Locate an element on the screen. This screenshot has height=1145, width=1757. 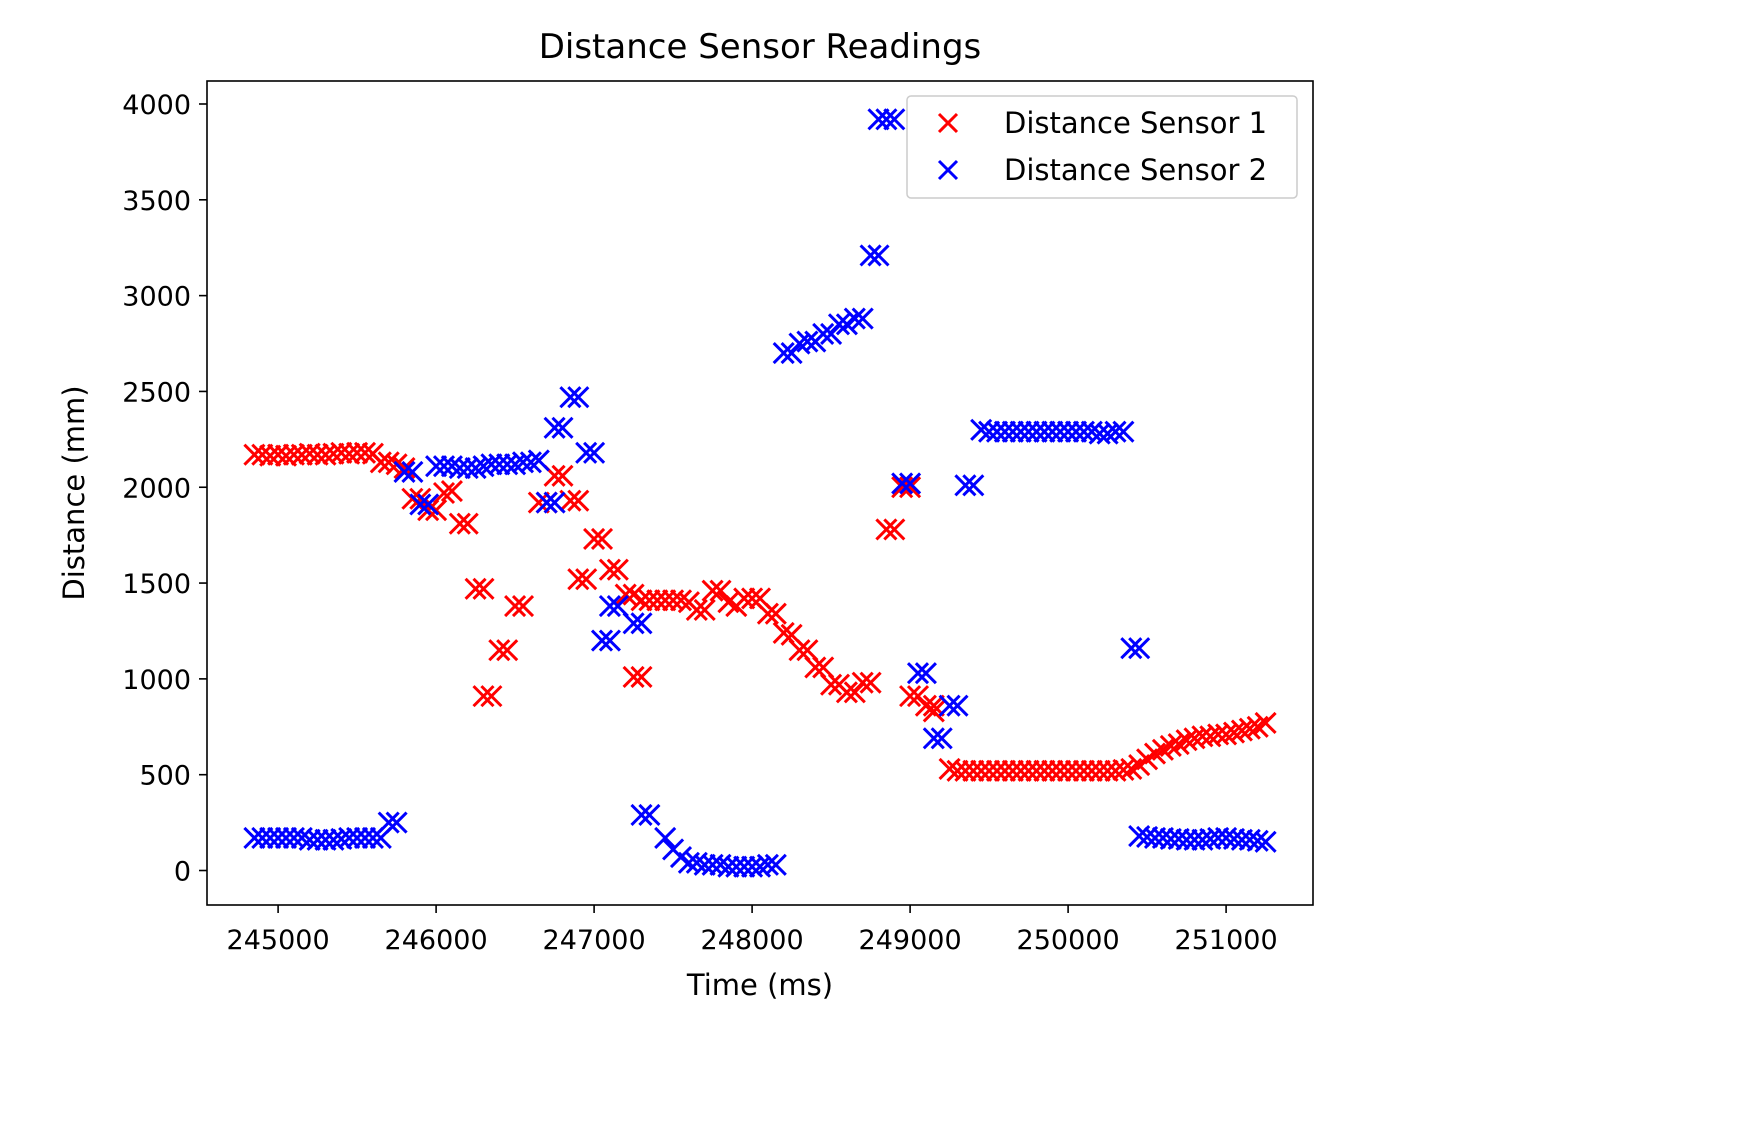
y-tick-label: 1500 is located at coordinates (156, 584).